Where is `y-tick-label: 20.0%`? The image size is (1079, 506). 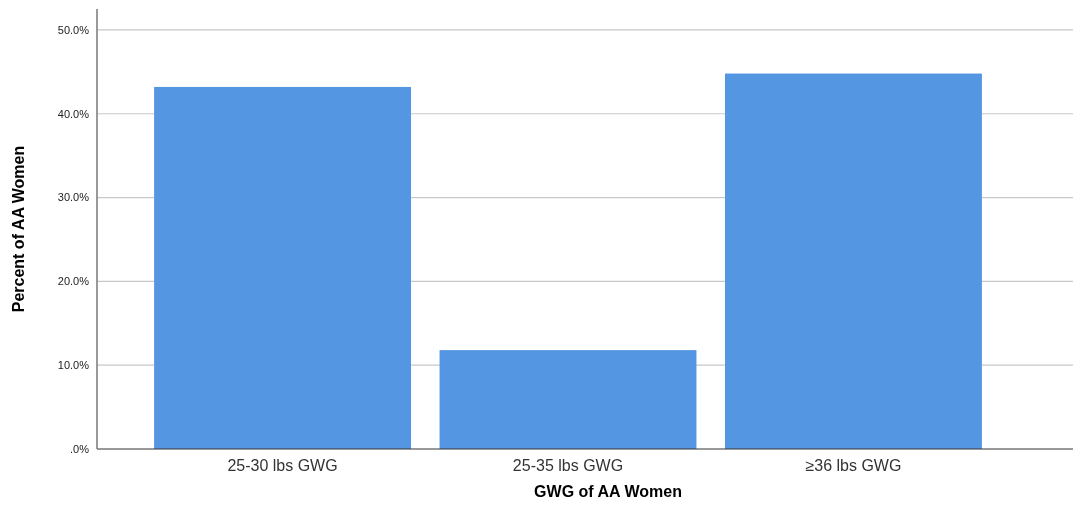
y-tick-label: 20.0% is located at coordinates (73, 281).